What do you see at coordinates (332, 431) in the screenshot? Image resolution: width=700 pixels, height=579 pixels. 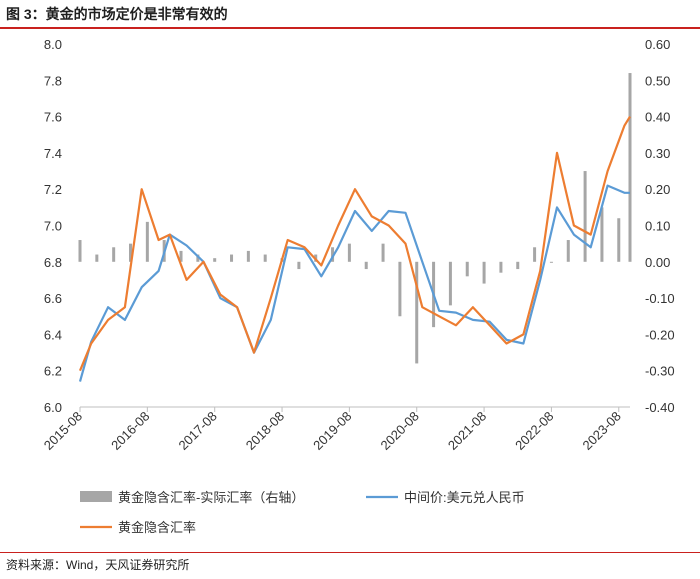 I see `x-tick-label: 2019-08` at bounding box center [332, 431].